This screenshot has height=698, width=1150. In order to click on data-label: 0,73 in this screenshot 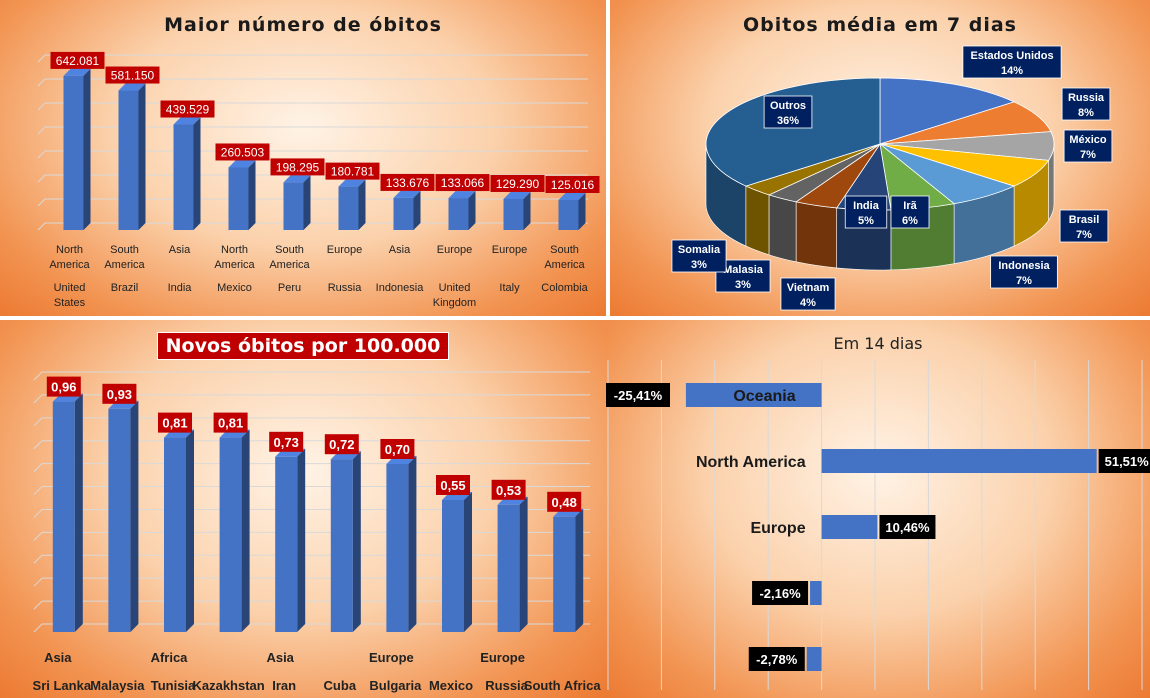, I will do `click(286, 442)`.